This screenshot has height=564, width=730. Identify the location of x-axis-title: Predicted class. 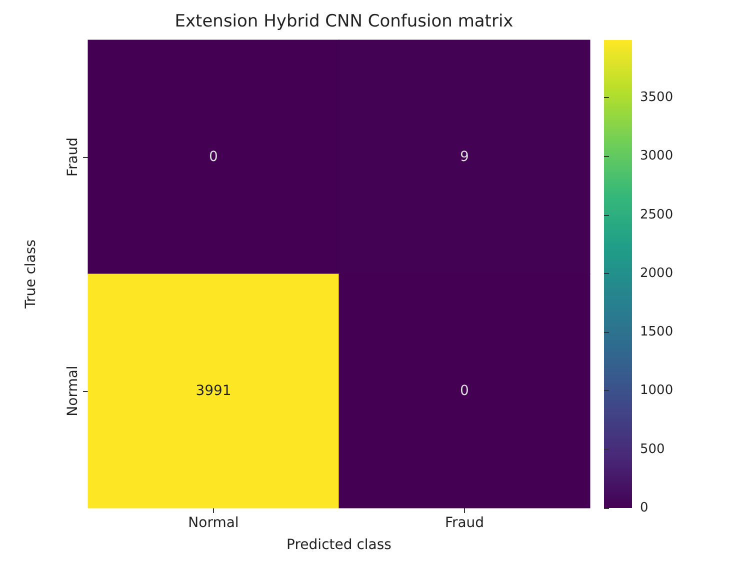
(339, 545).